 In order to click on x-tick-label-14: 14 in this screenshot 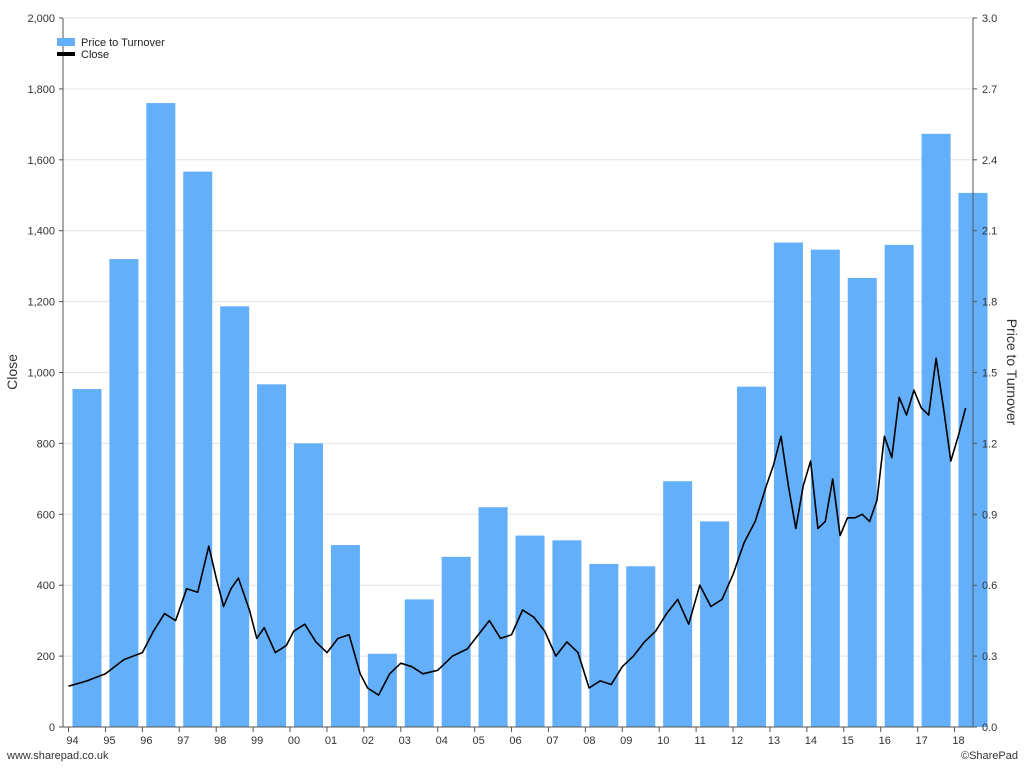, I will do `click(811, 741)`.